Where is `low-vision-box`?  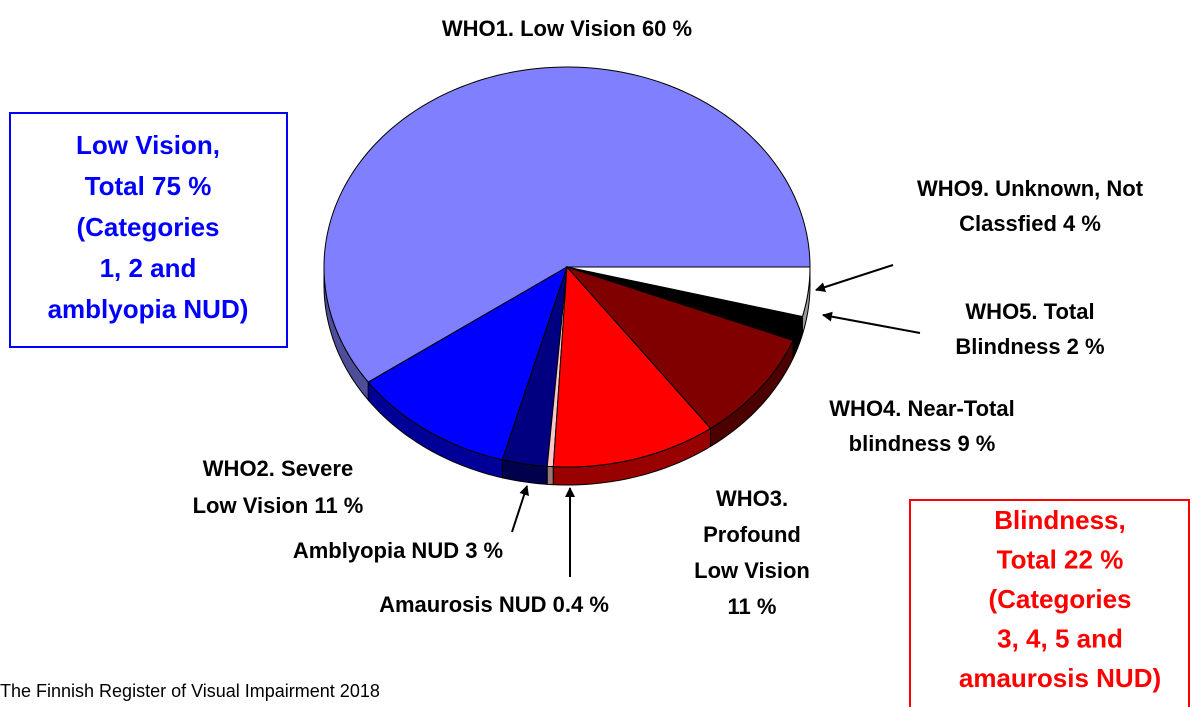 low-vision-box is located at coordinates (148, 230).